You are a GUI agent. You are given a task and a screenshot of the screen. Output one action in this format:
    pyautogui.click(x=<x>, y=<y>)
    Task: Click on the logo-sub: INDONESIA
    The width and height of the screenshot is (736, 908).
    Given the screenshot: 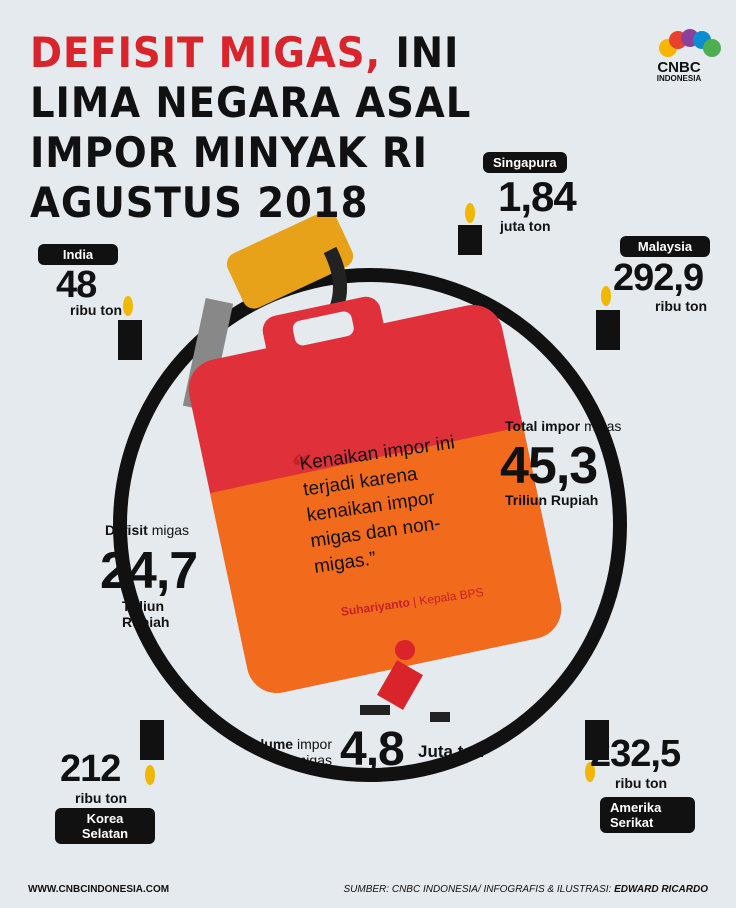 What is the action you would take?
    pyautogui.click(x=679, y=78)
    